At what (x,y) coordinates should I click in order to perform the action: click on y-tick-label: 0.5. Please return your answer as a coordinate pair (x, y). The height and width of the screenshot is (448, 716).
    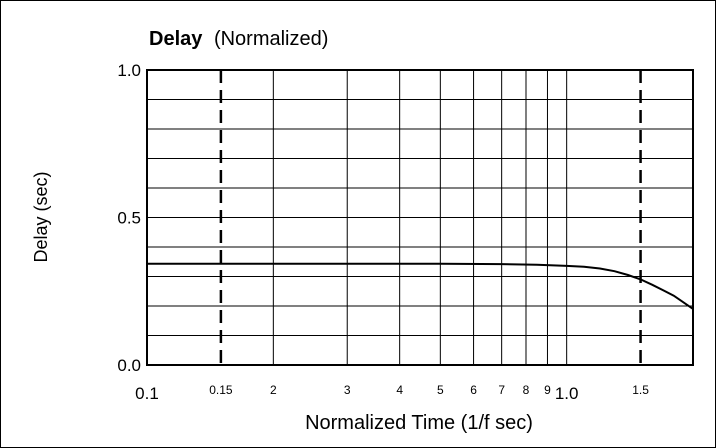
    Looking at the image, I should click on (129, 218).